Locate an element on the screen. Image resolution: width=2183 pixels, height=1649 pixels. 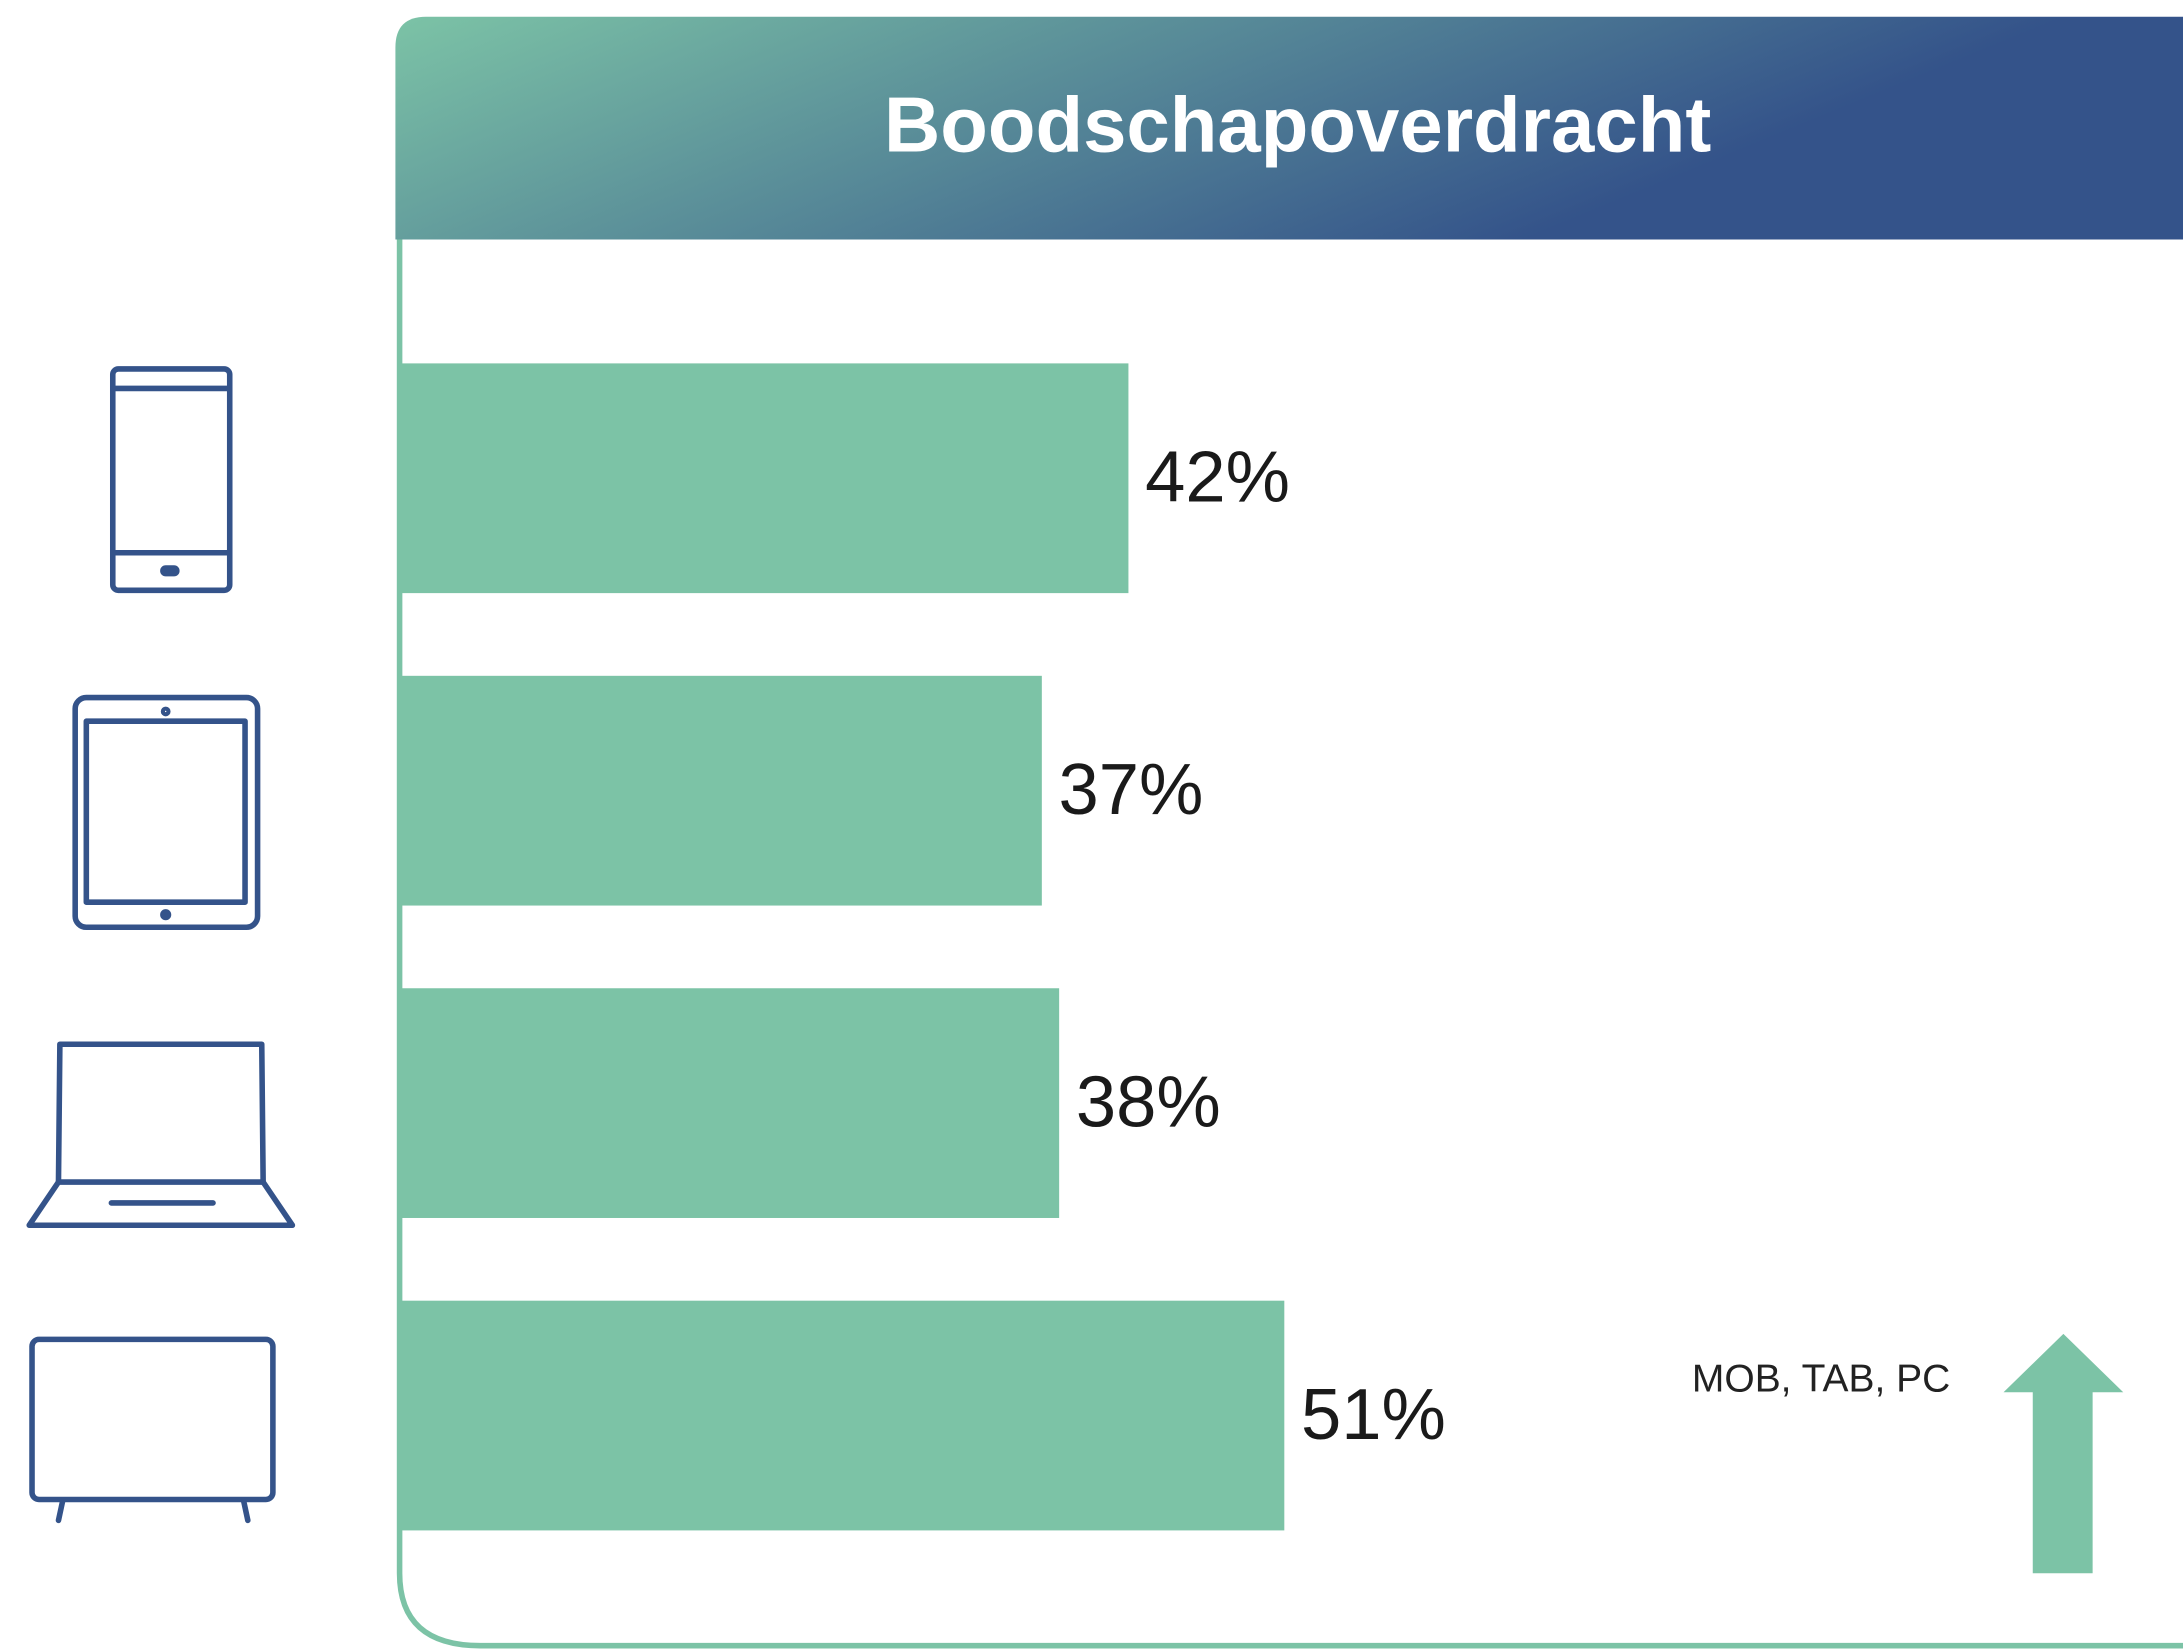
chart-title: Boodschapoverdracht is located at coordinates (1297, 124).